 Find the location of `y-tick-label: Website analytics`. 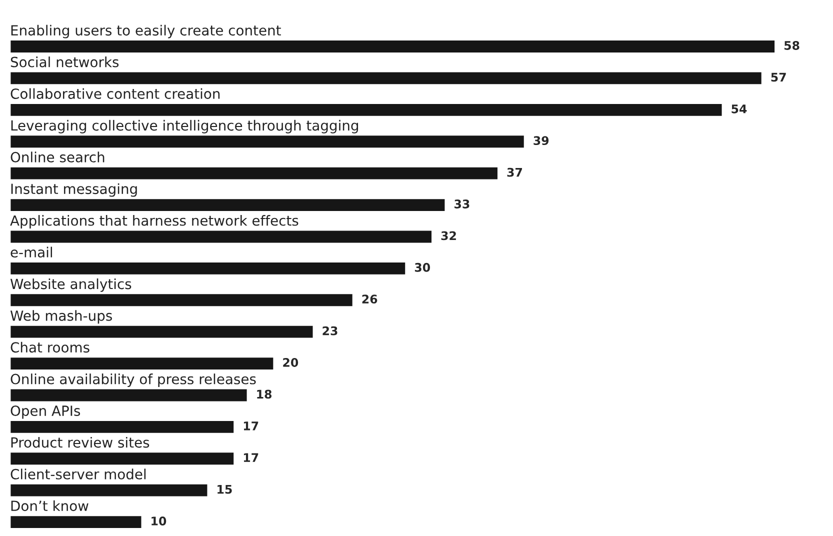

y-tick-label: Website analytics is located at coordinates (71, 285).